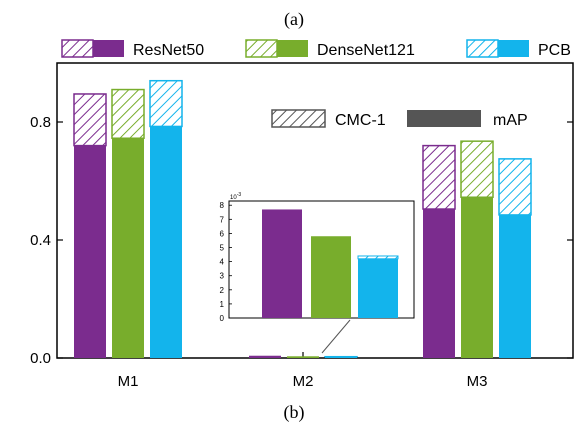 The height and width of the screenshot is (430, 588). What do you see at coordinates (40, 122) in the screenshot?
I see `y-tick-label: 0.8` at bounding box center [40, 122].